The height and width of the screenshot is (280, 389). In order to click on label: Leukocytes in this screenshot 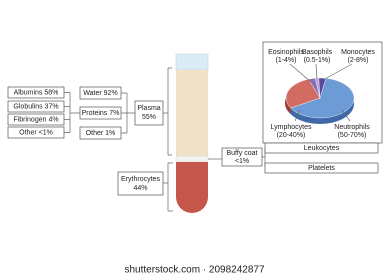, I will do `click(322, 148)`.